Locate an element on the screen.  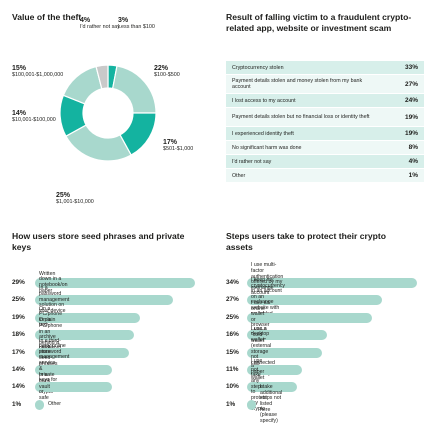
row-label: I experienced identity theft is located at coordinates (263, 133).